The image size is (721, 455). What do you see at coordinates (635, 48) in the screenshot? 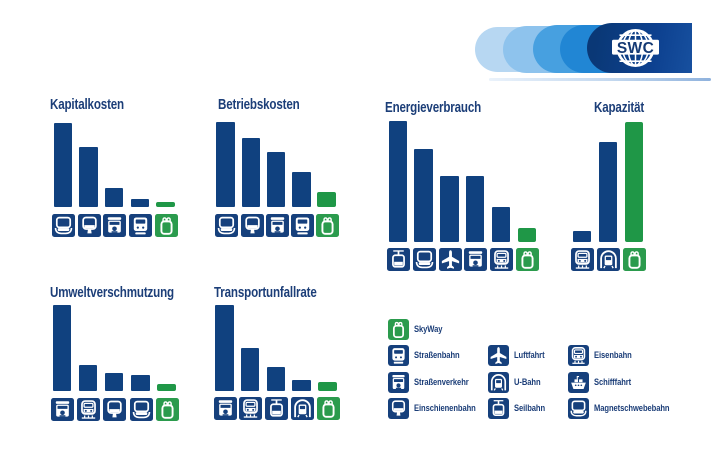
I see `svg-text: SWC` at bounding box center [635, 48].